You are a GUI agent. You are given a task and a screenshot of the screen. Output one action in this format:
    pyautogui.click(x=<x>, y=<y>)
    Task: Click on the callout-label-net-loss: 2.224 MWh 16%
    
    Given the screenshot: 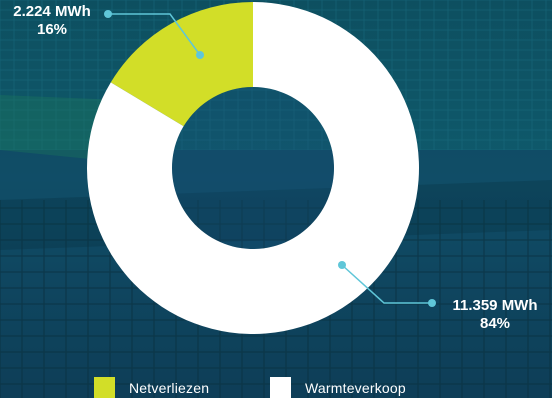 What is the action you would take?
    pyautogui.click(x=52, y=21)
    